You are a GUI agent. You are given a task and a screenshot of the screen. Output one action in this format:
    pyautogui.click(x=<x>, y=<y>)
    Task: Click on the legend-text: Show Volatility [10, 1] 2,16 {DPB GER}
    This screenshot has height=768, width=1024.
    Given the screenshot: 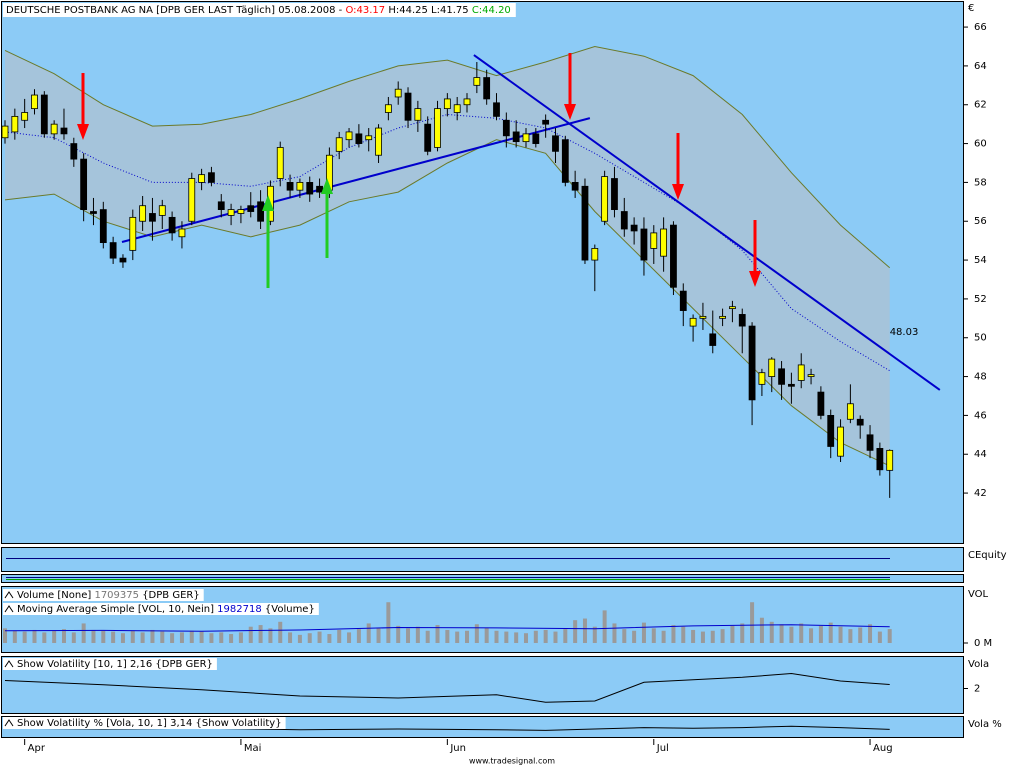 What is the action you would take?
    pyautogui.click(x=115, y=664)
    